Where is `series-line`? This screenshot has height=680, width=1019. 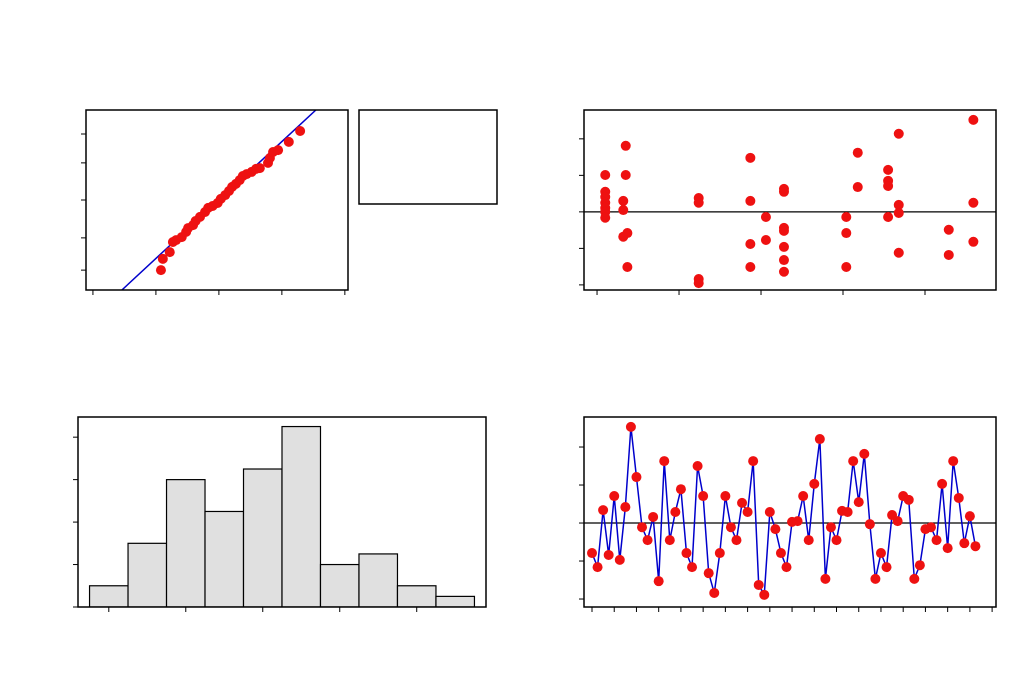
series-line is located at coordinates (784, 512).